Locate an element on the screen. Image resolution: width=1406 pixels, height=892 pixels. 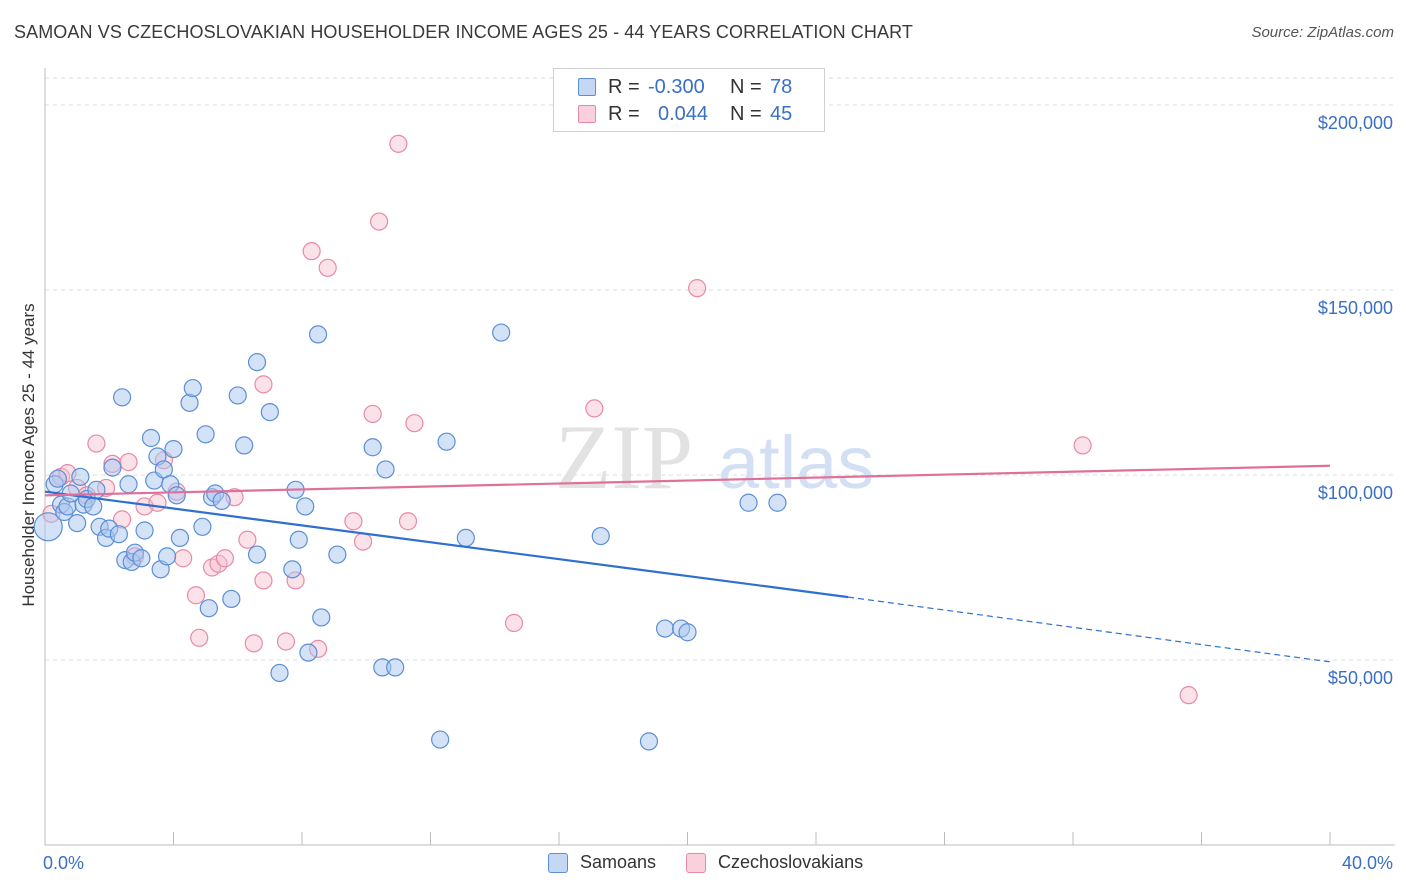
legend-n-value: 78 is located at coordinates (781, 86).